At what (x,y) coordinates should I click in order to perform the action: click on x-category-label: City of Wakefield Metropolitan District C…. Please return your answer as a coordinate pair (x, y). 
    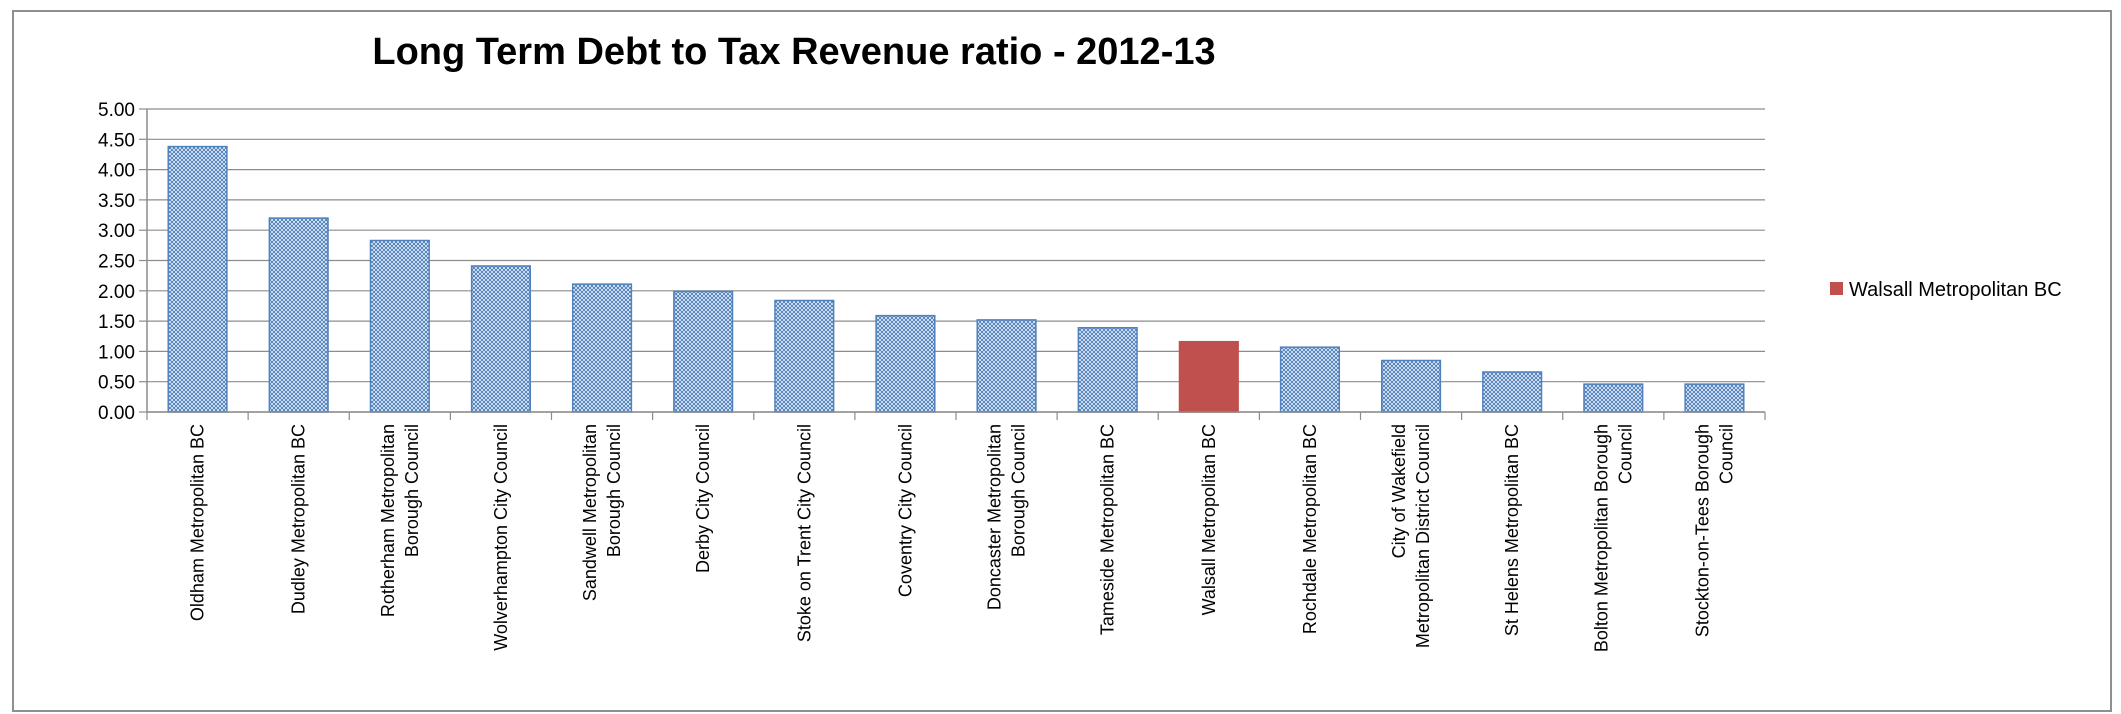
    Looking at the image, I should click on (1411, 536).